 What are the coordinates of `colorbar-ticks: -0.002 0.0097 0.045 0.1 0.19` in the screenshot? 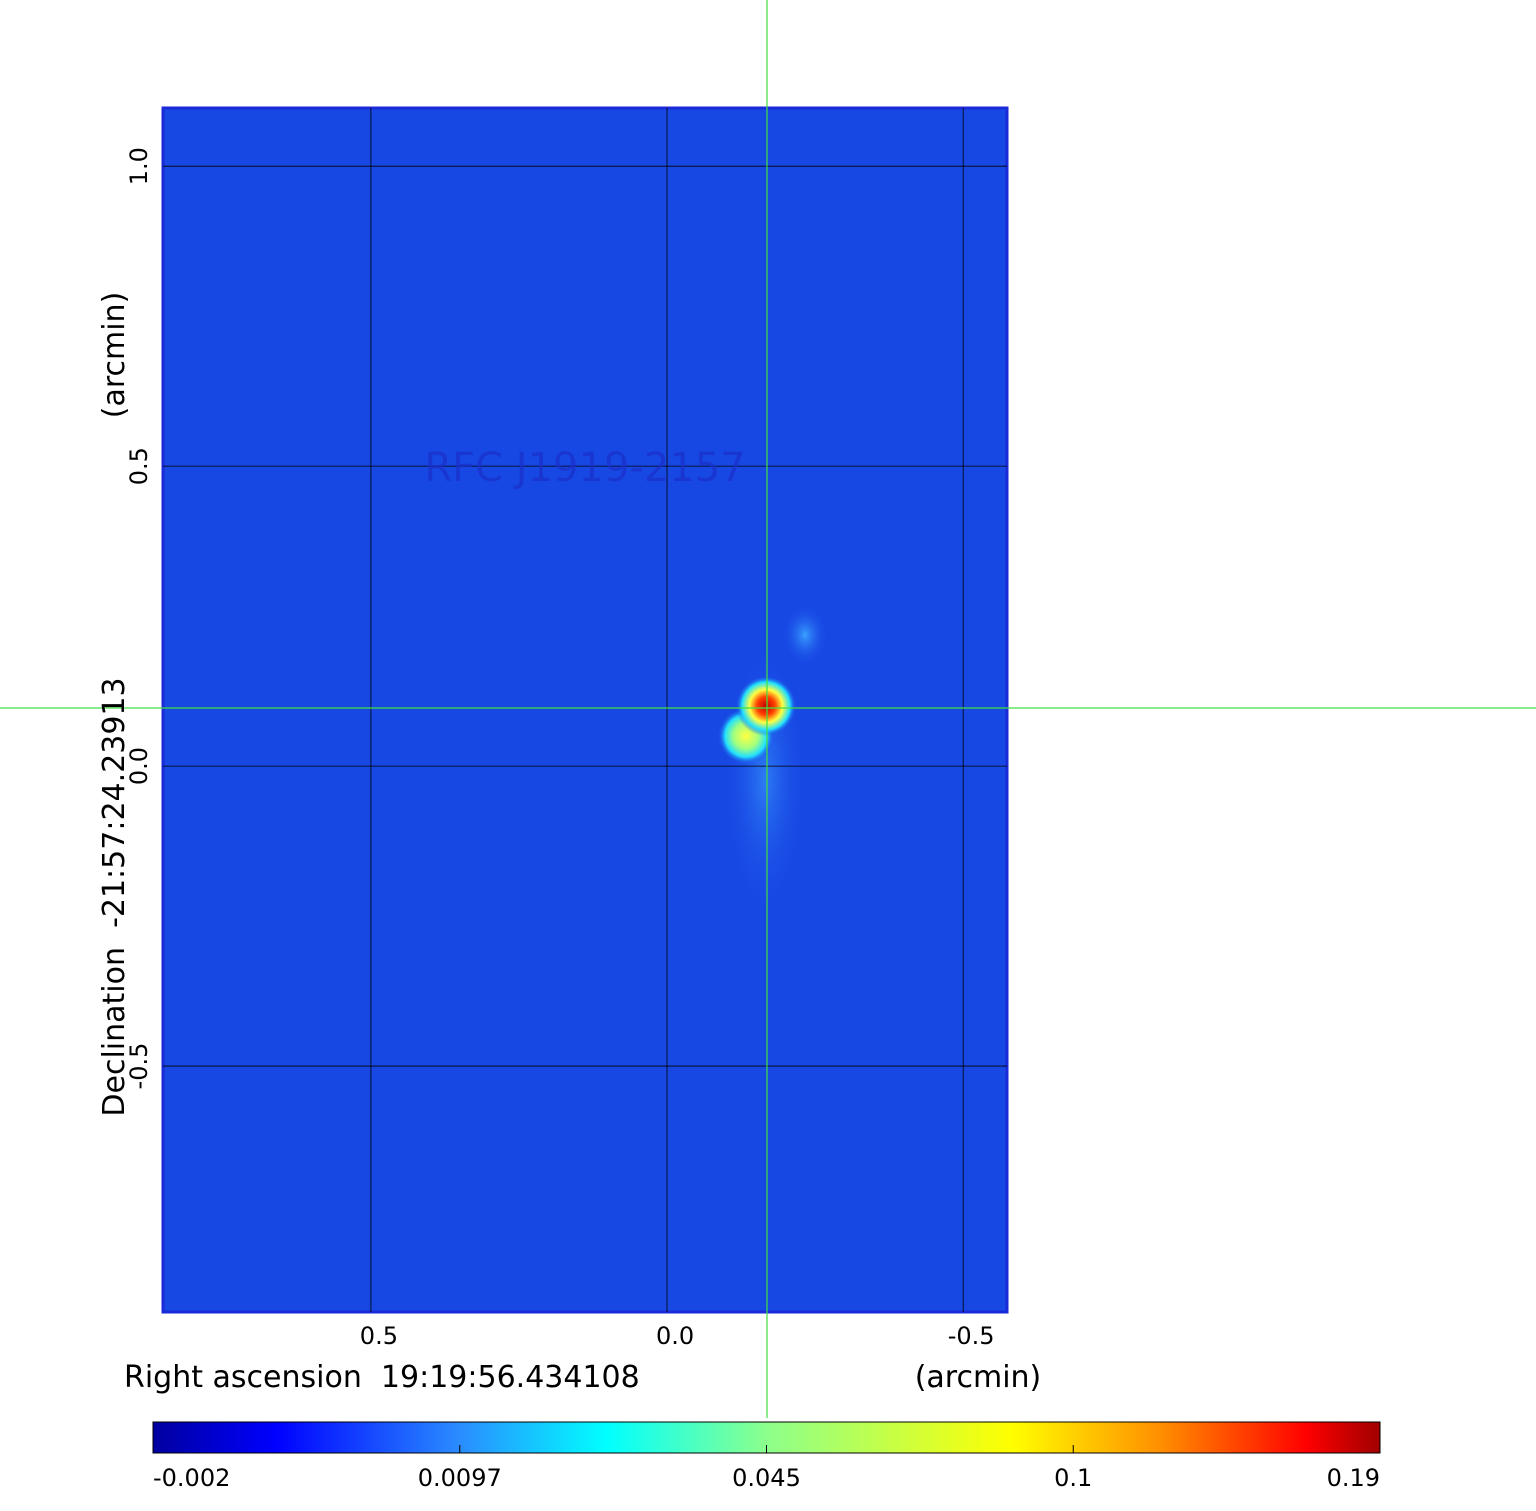 It's located at (766, 1468).